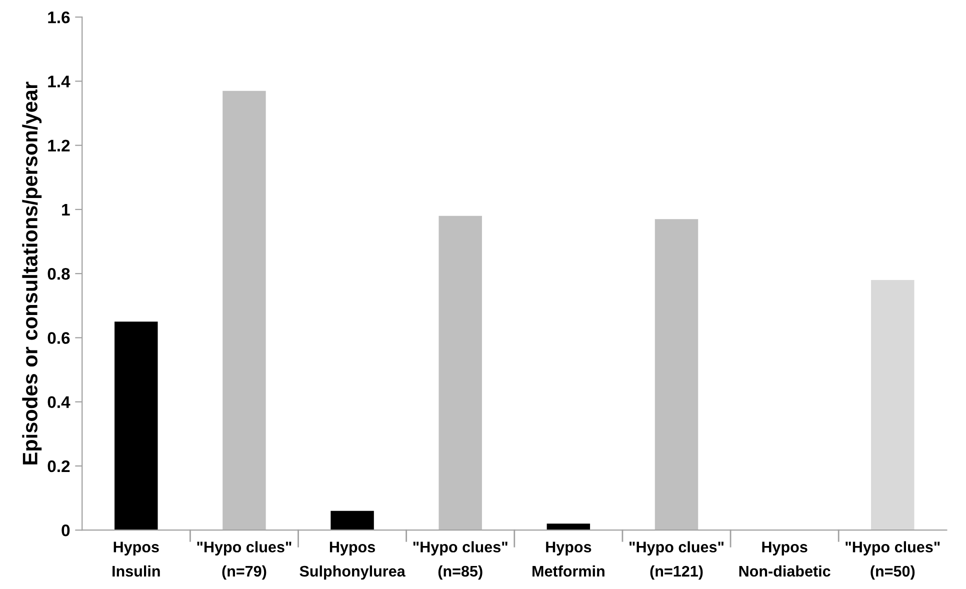  I want to click on y-tick-label: 1.6, so click(59, 17).